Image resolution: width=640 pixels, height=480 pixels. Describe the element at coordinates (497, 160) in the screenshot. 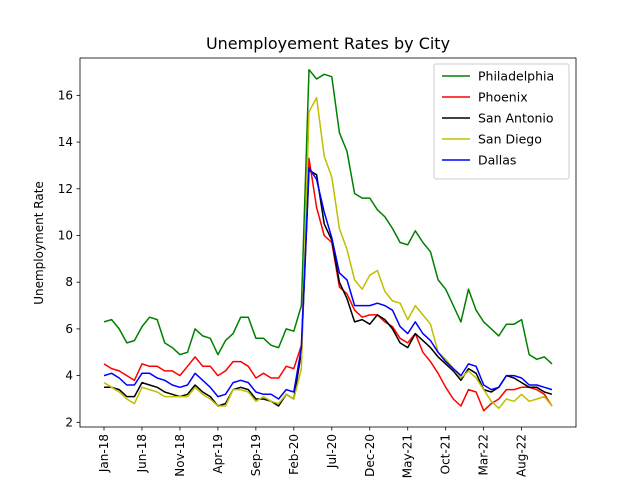

I see `legend-label-dallas: Dallas` at that location.